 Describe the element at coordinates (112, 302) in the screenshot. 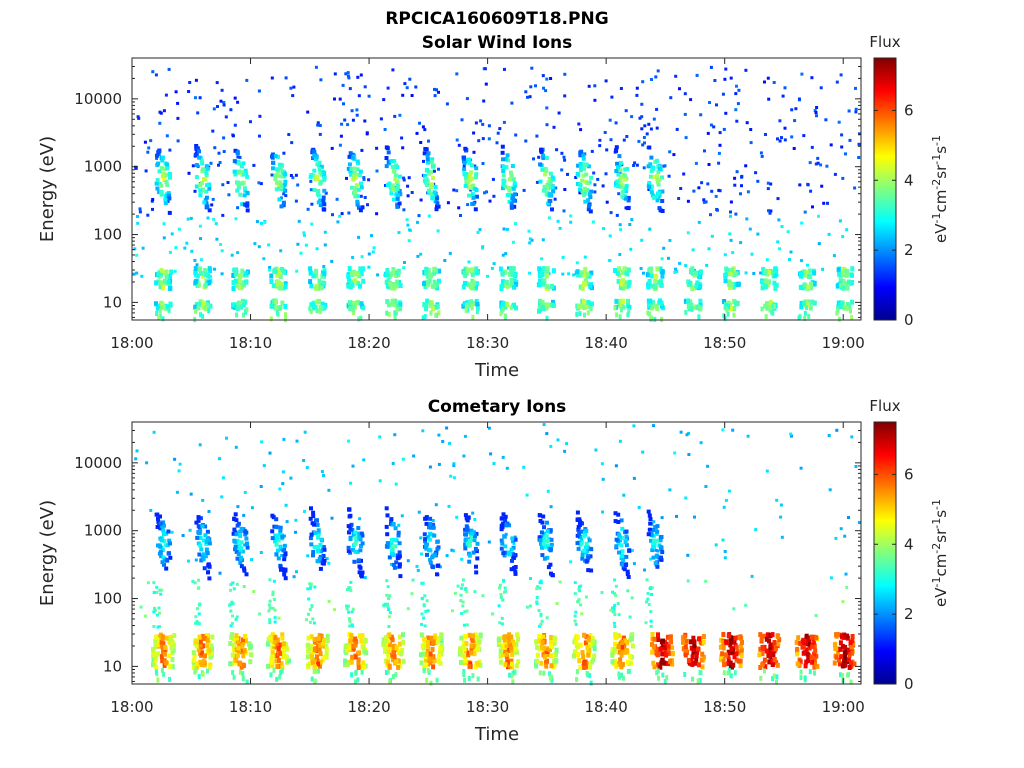

I see `y-tick-label: 10` at that location.